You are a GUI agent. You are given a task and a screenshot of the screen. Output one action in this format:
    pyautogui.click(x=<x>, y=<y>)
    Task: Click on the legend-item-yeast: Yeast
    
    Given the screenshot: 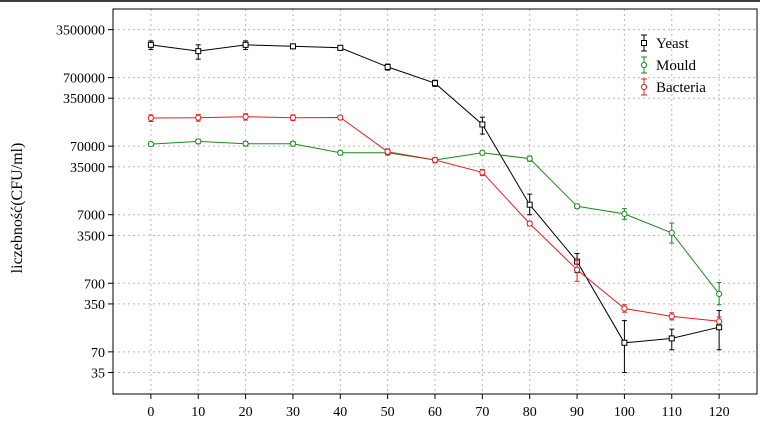 What is the action you would take?
    pyautogui.click(x=665, y=43)
    